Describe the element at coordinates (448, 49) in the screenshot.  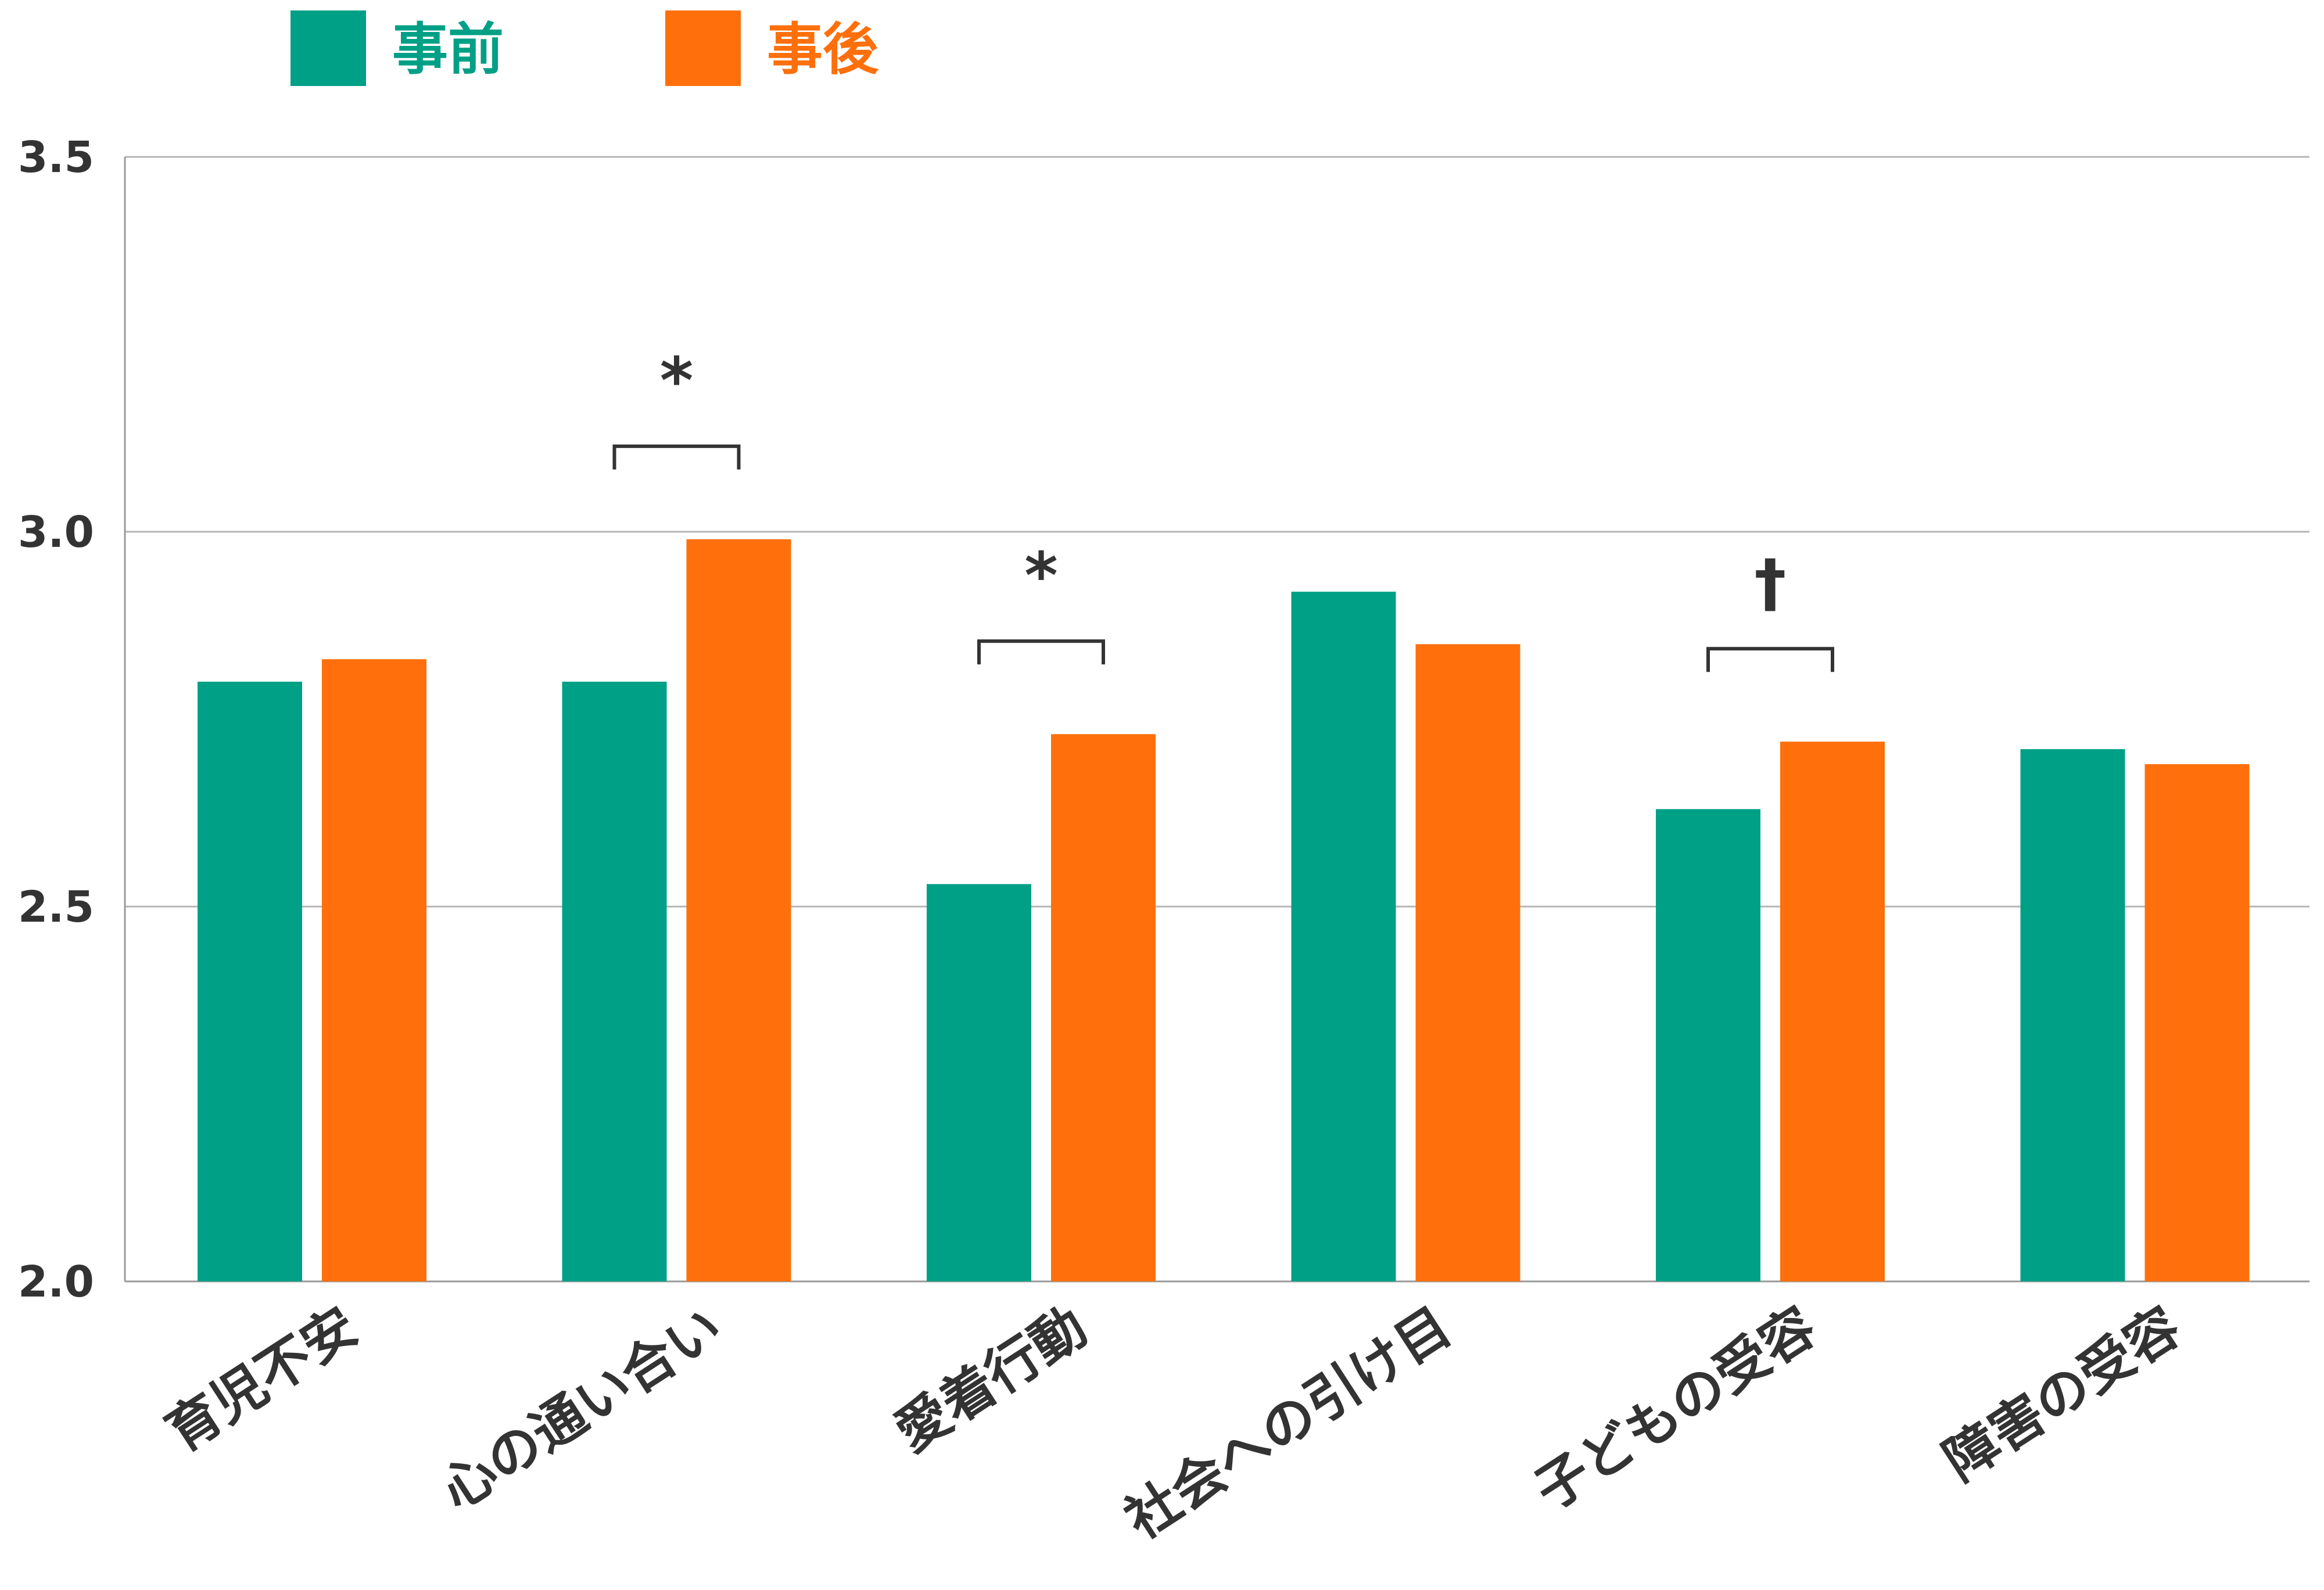
I see `legend-label: 事前` at that location.